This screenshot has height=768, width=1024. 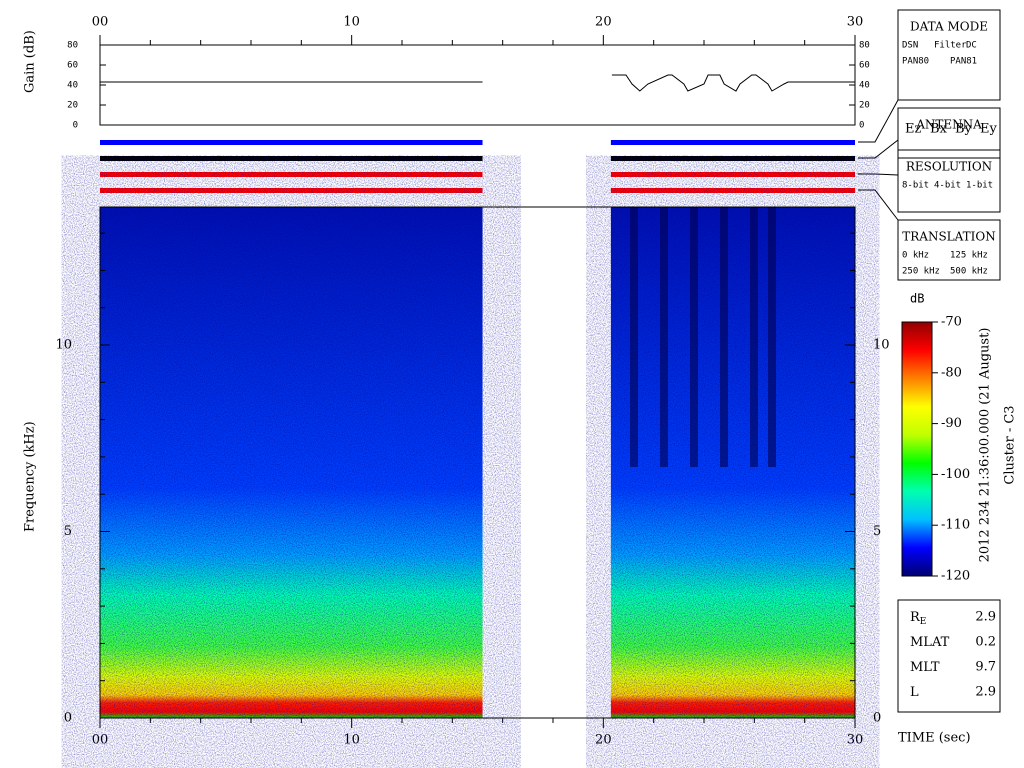 I want to click on colorbar-tick-label: -80, so click(x=951, y=372).